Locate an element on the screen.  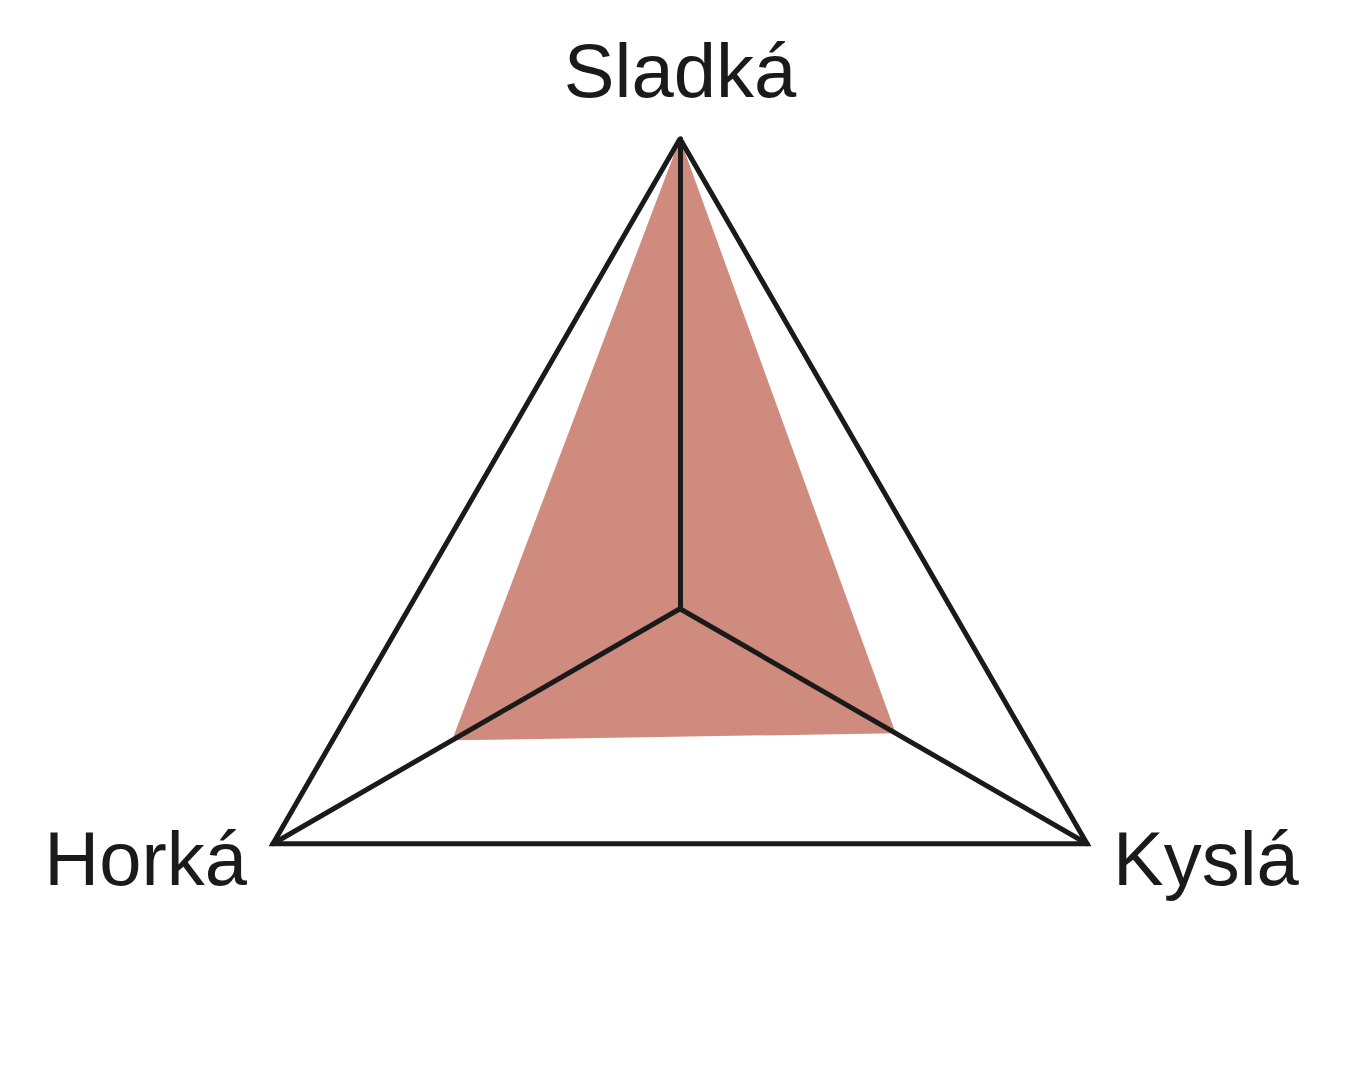
spoke-label: Kyslá is located at coordinates (1206, 859).